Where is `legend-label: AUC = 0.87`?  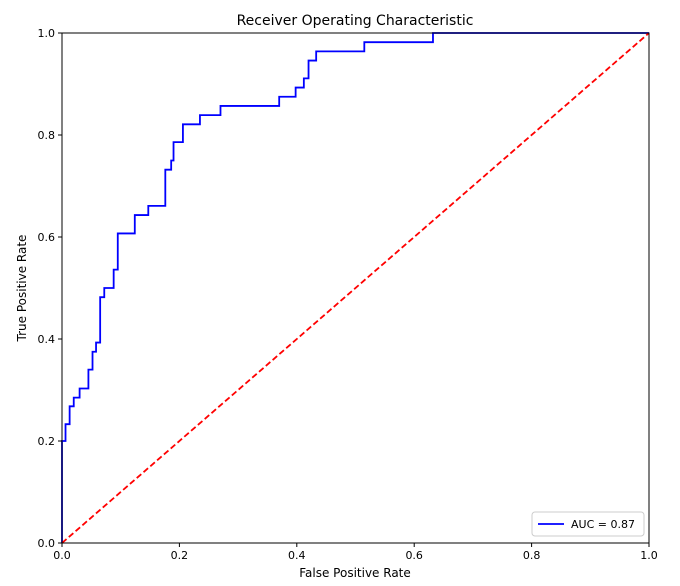 legend-label: AUC = 0.87 is located at coordinates (603, 524).